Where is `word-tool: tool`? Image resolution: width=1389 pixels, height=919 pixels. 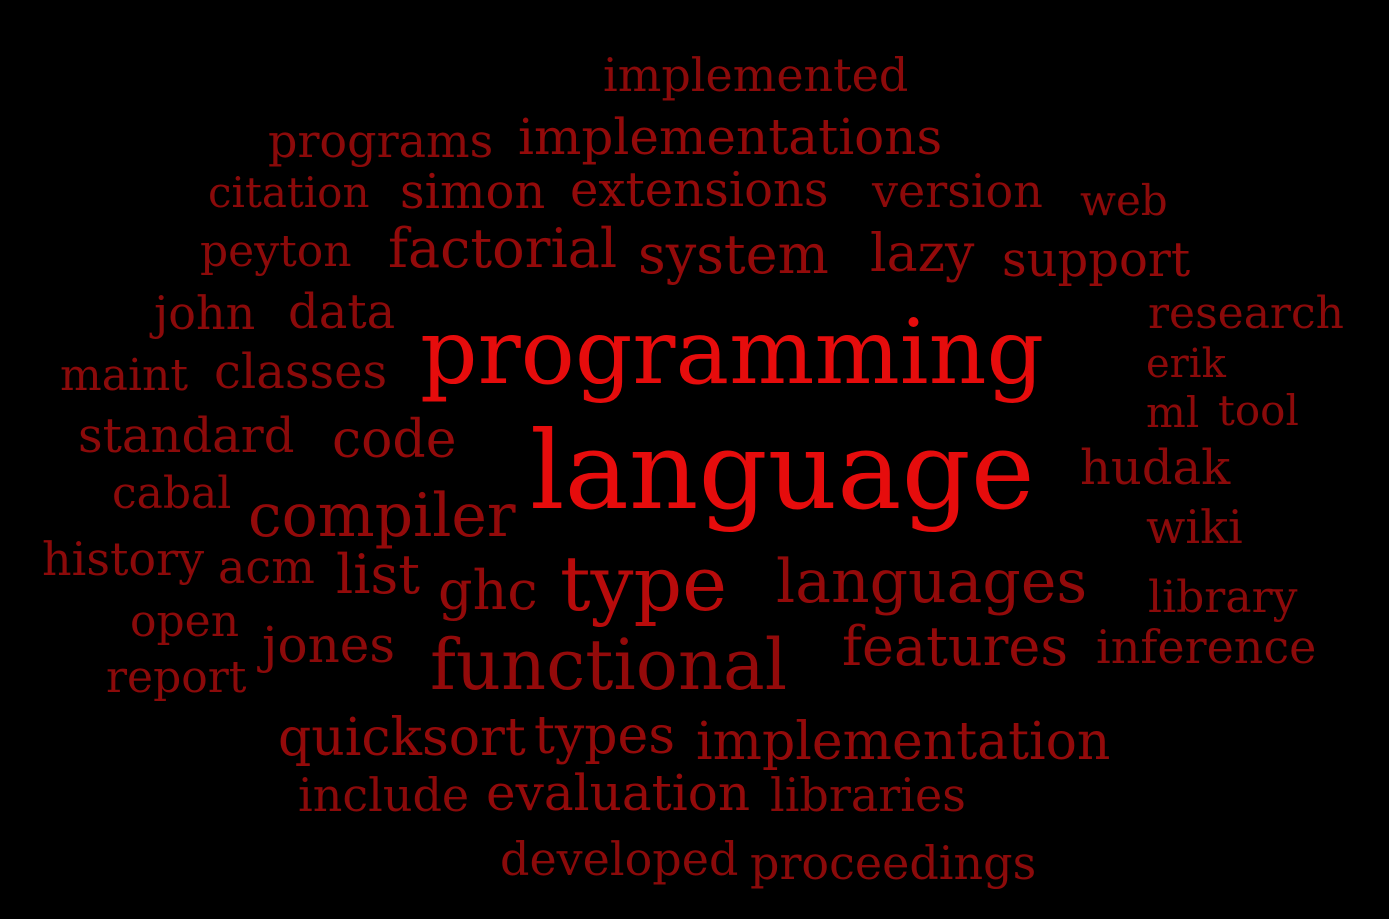
word-tool: tool is located at coordinates (1258, 410).